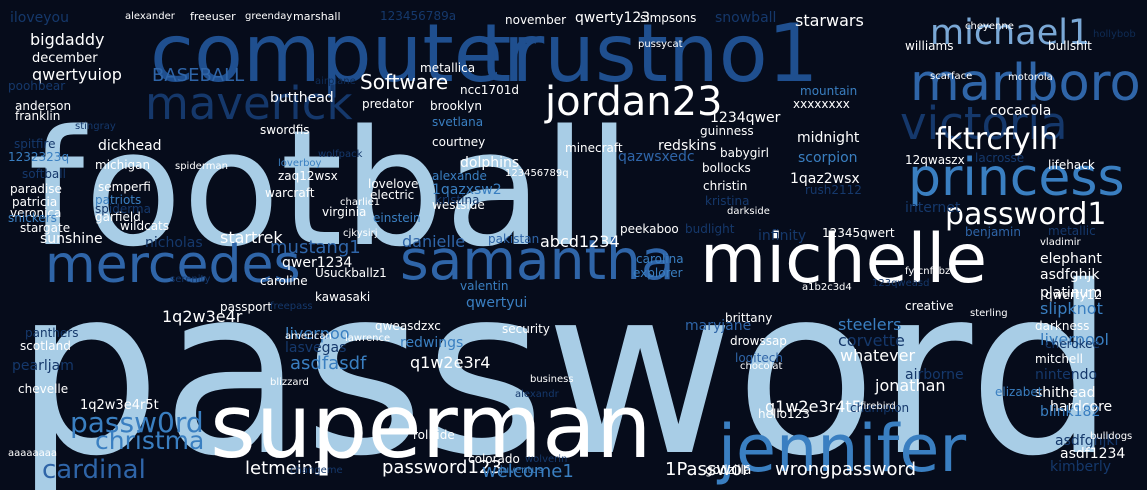 The width and height of the screenshot is (1147, 490). What do you see at coordinates (119, 406) in the screenshot?
I see `word-1q2w3e4r5t: 1q2w3e4r5t` at bounding box center [119, 406].